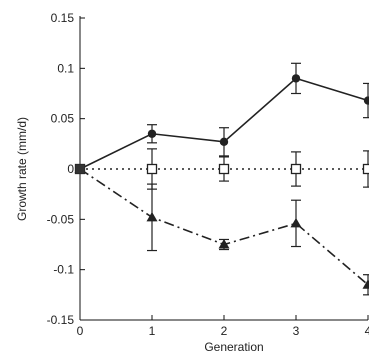  What do you see at coordinates (63, 270) in the screenshot?
I see `y-tick-label: -0.1` at bounding box center [63, 270].